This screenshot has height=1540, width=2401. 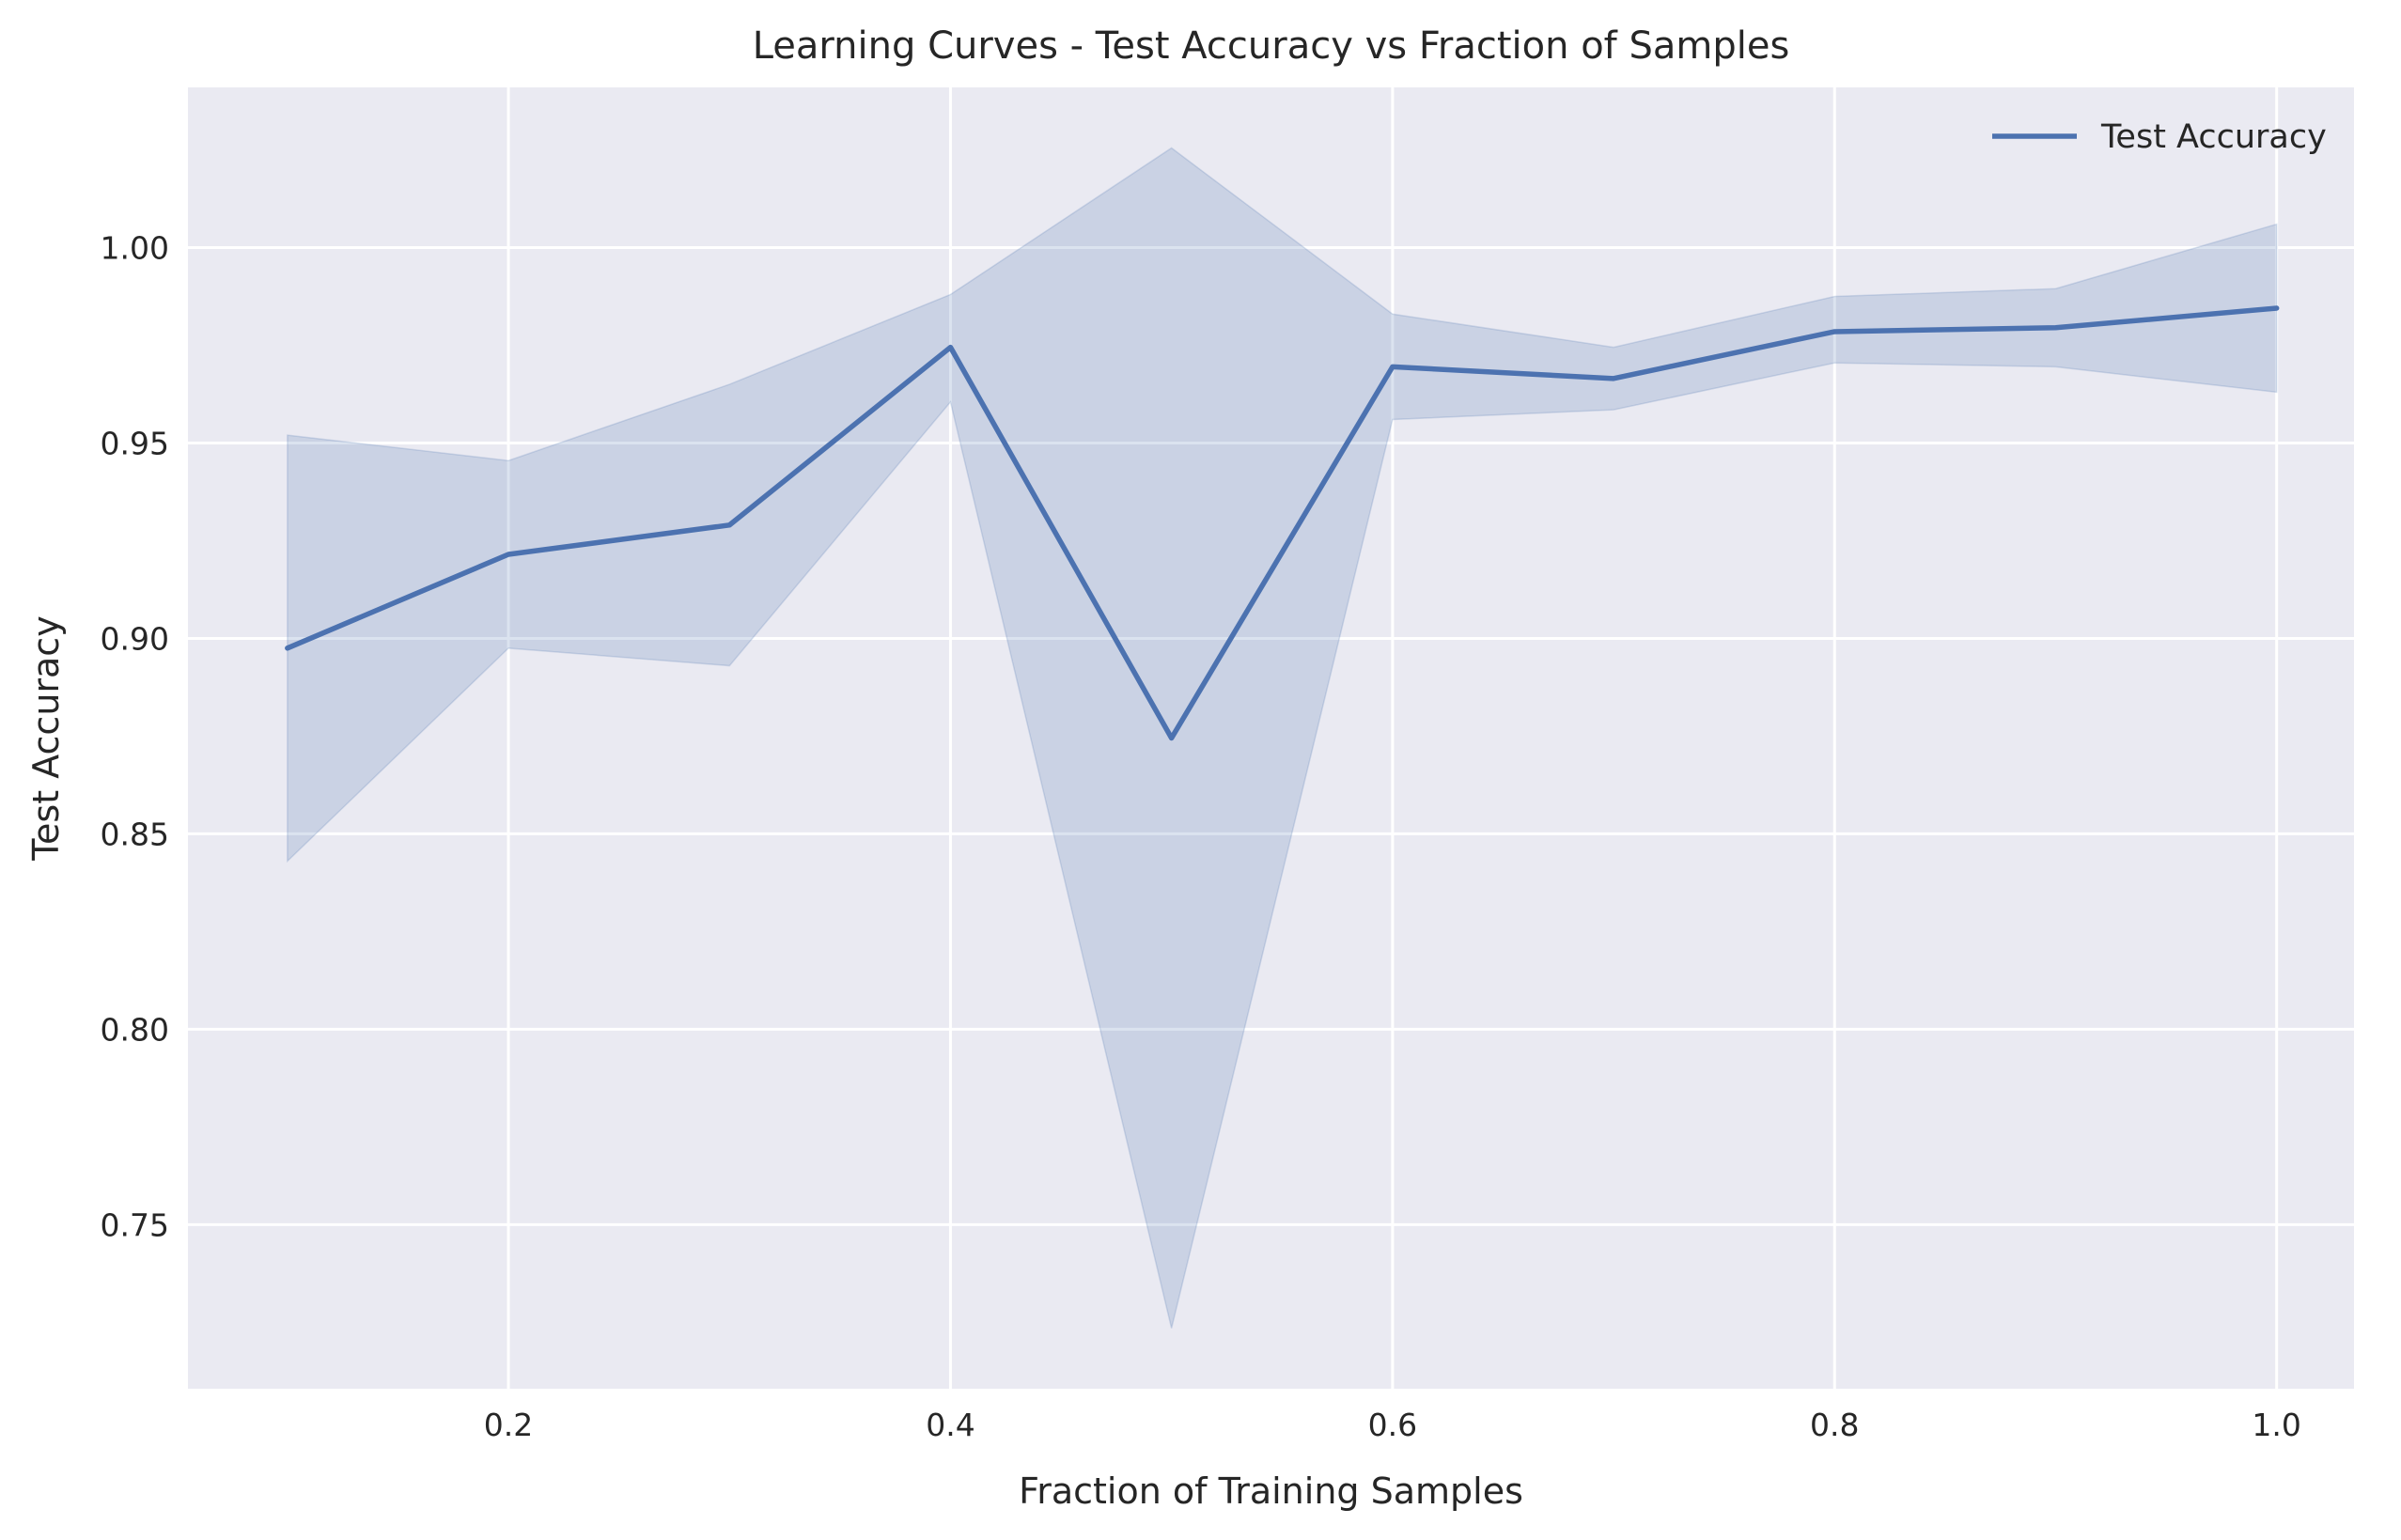 What do you see at coordinates (2213, 137) in the screenshot?
I see `legend-label-test-accuracy: Test Accuracy` at bounding box center [2213, 137].